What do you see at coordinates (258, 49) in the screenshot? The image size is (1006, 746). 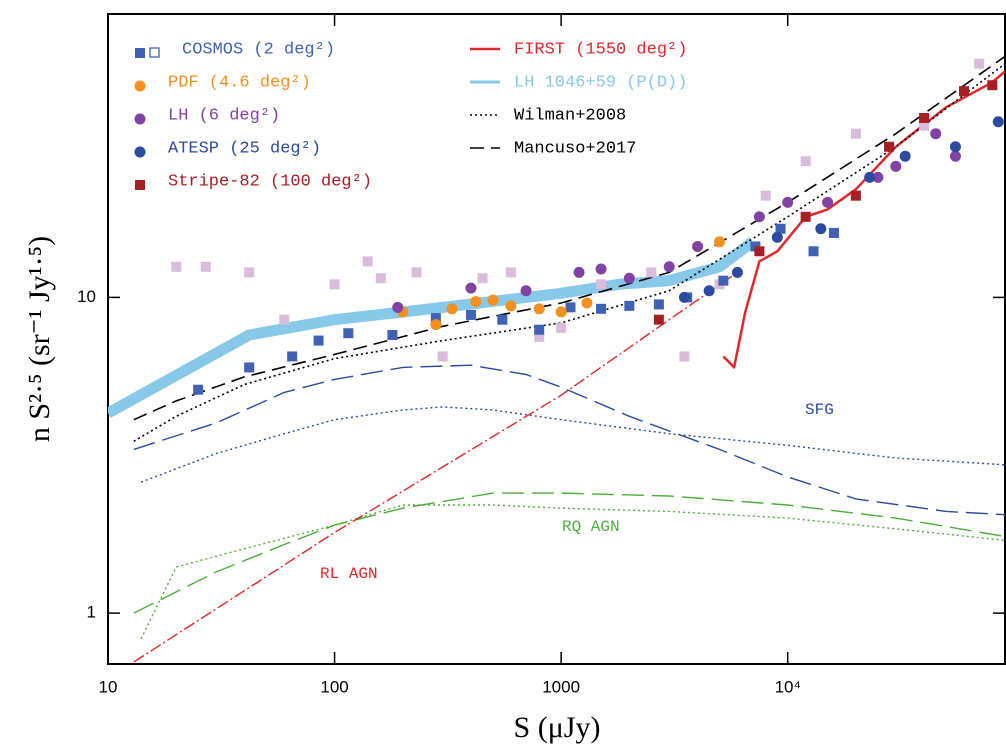 I see `legend-label: COSMOS (2 deg²)` at bounding box center [258, 49].